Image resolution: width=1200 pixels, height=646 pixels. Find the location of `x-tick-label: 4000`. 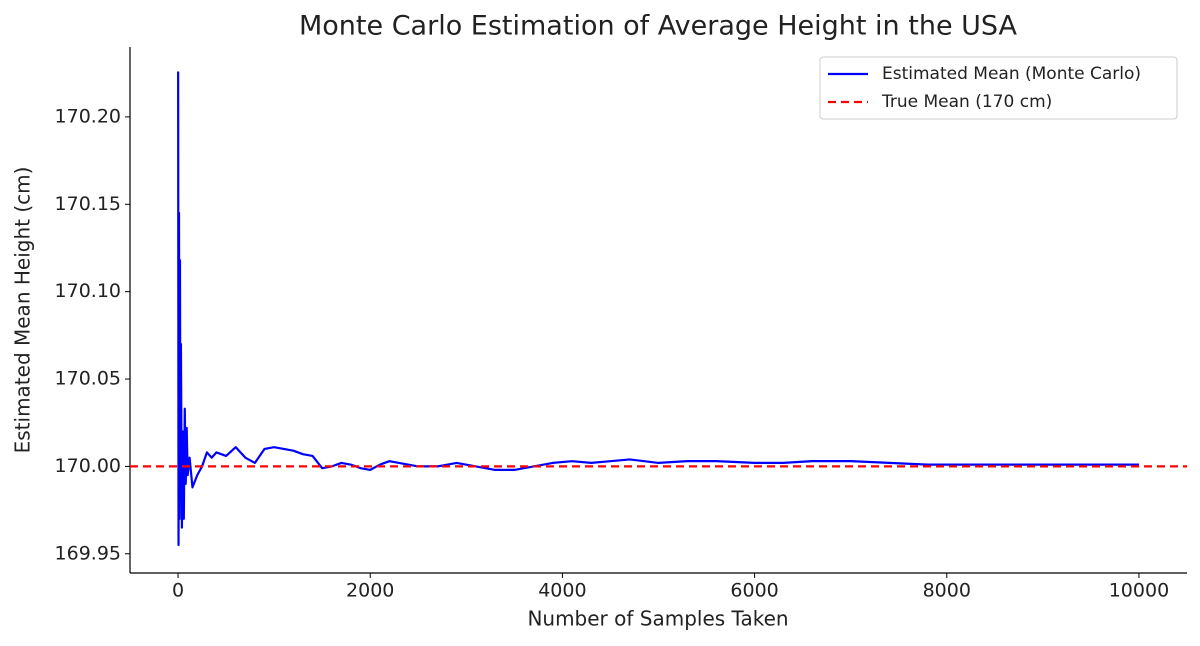

x-tick-label: 4000 is located at coordinates (562, 591).